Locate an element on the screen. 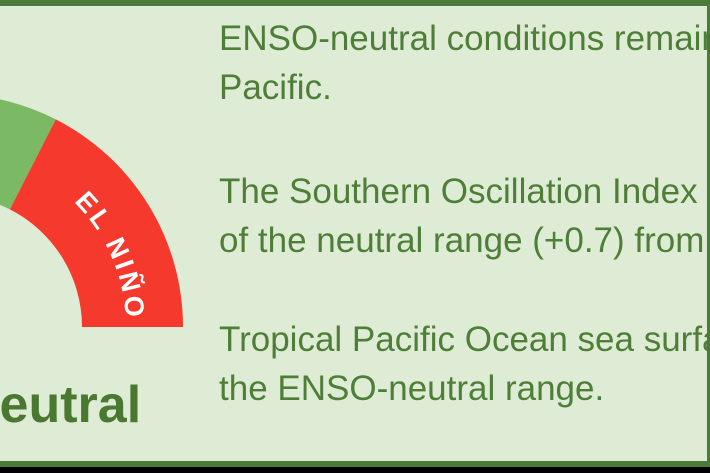  text-line: Tropical Pacific Ocean sea surface is located at coordinates (464, 339).